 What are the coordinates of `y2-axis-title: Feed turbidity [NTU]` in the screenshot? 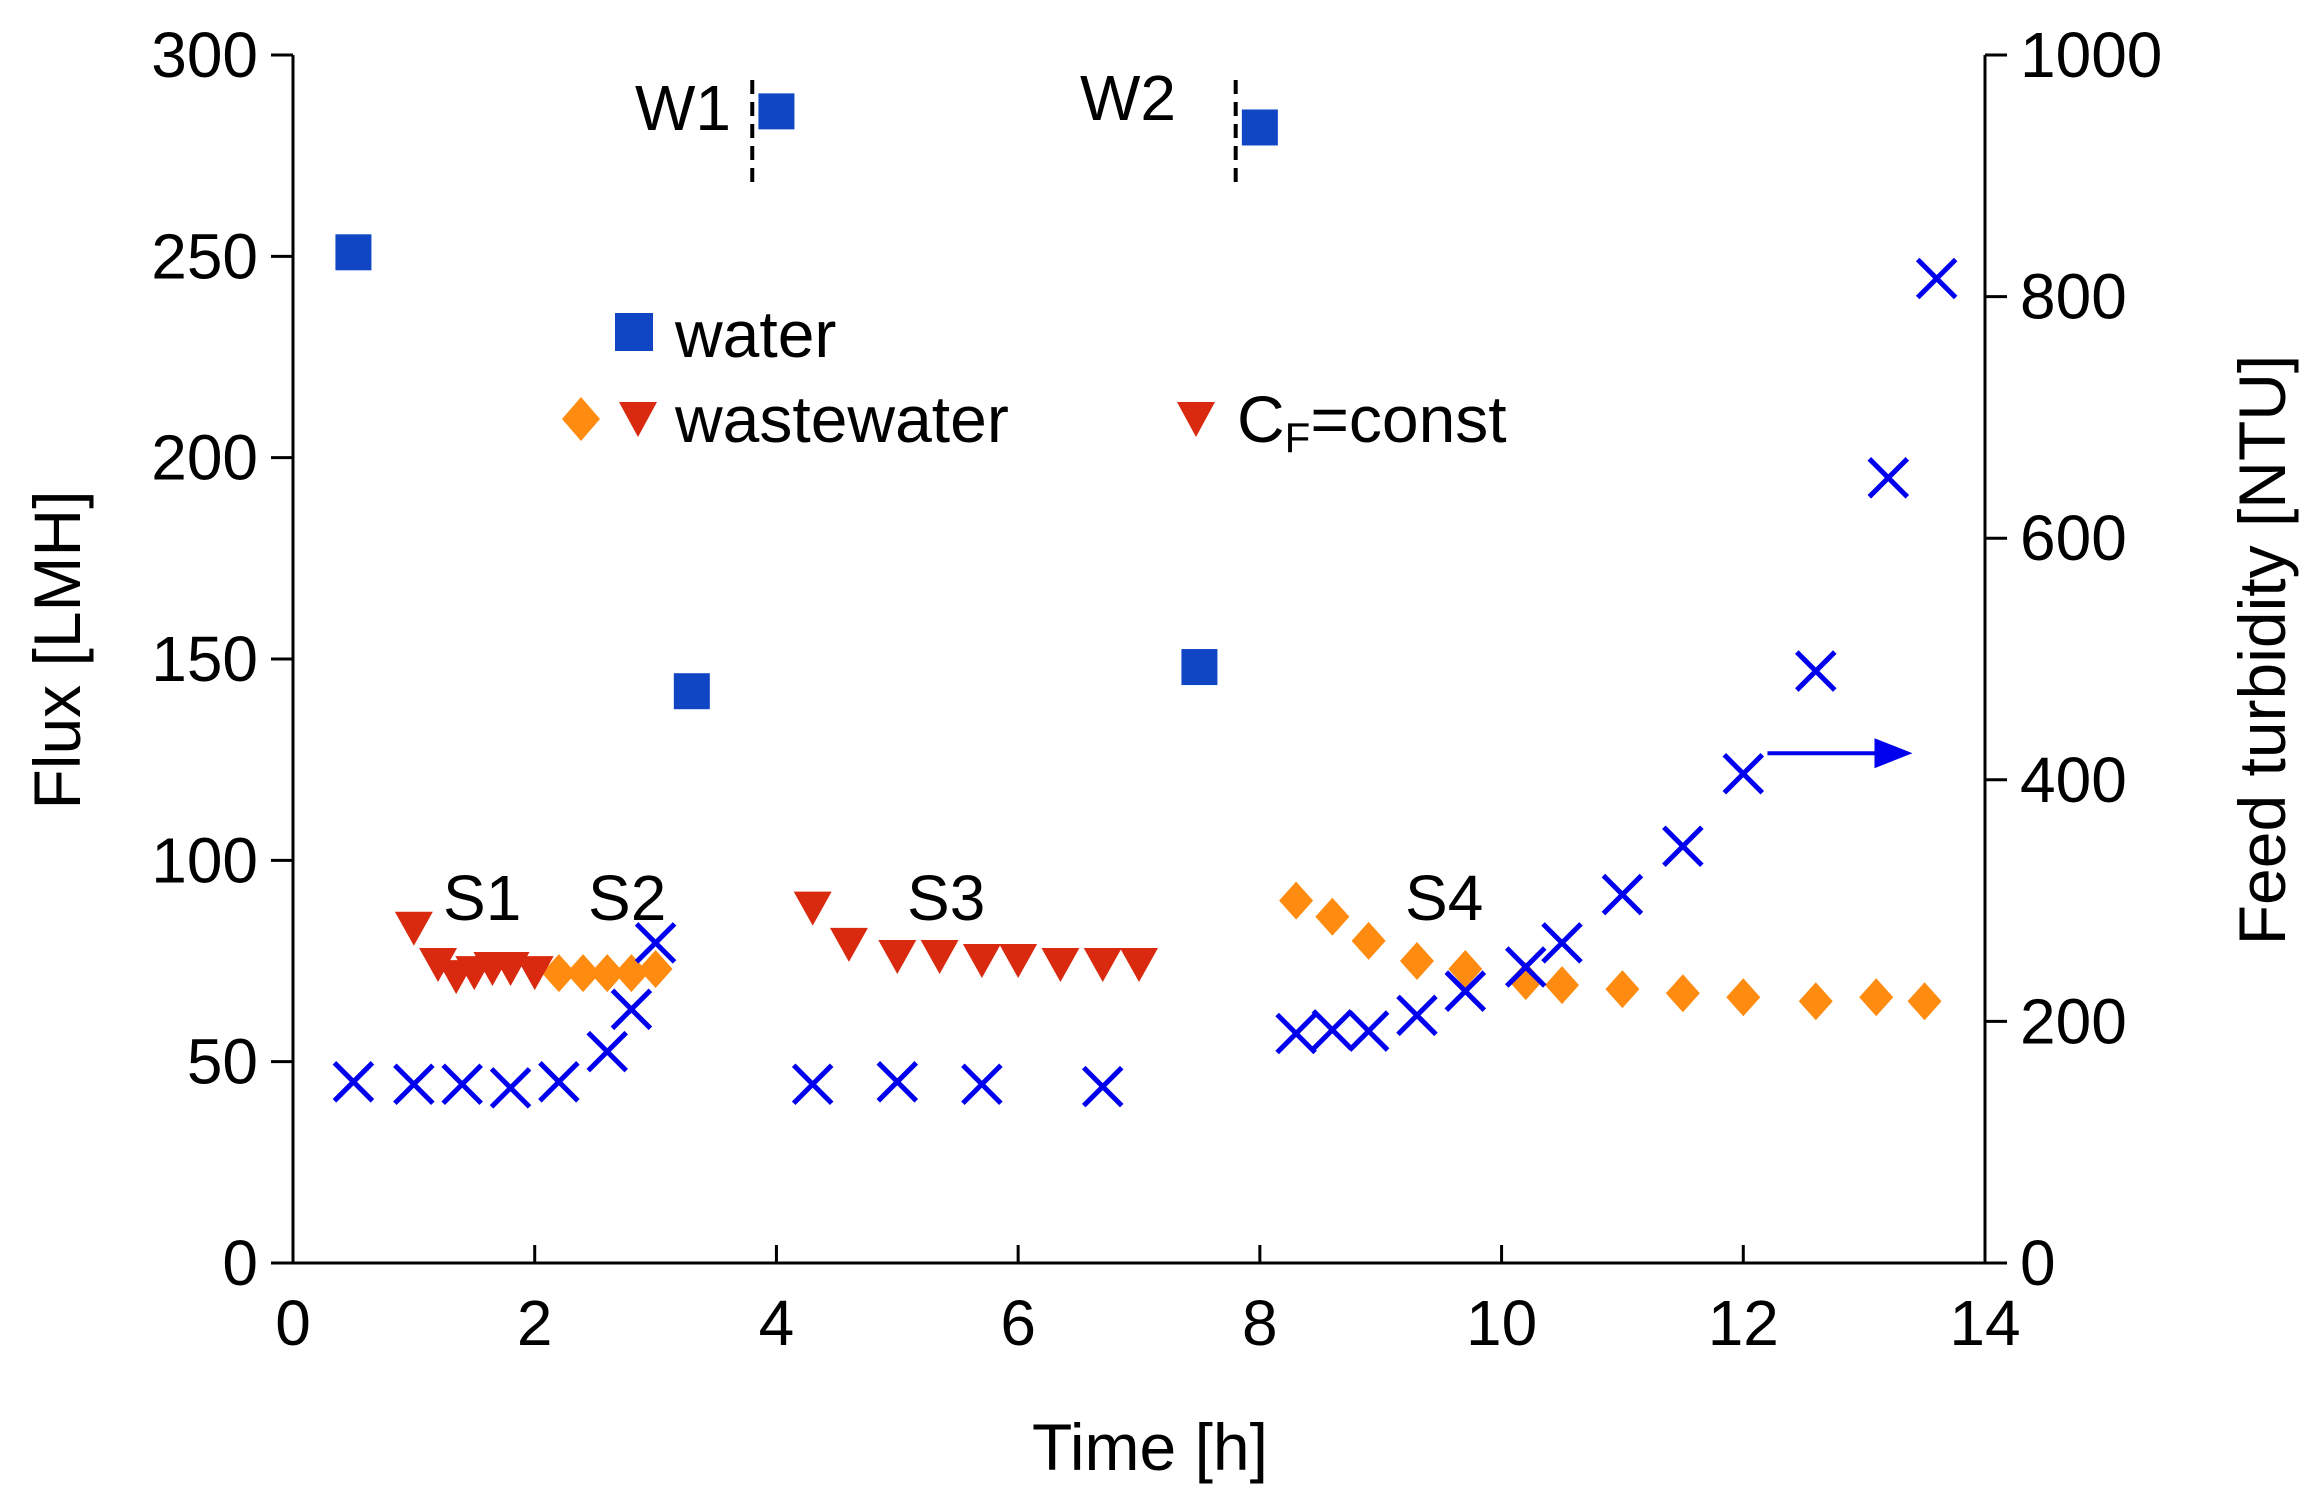 It's located at (2262, 650).